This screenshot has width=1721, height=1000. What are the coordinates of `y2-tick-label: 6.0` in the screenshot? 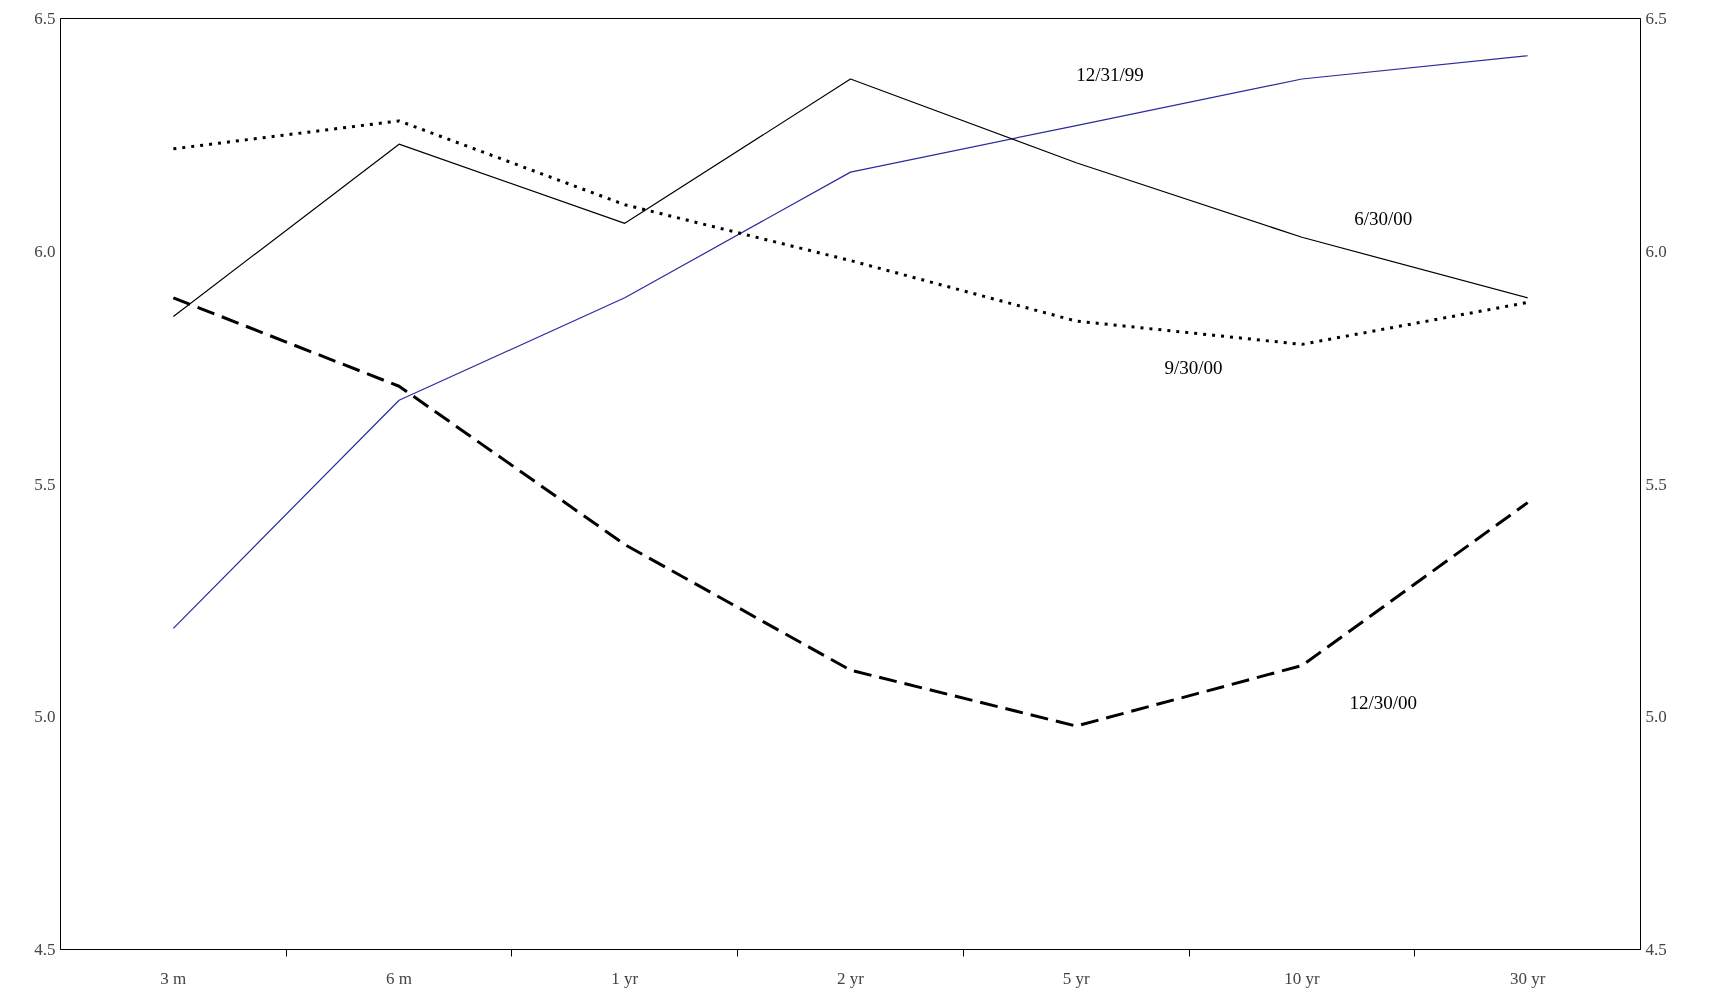 It's located at (1656, 251).